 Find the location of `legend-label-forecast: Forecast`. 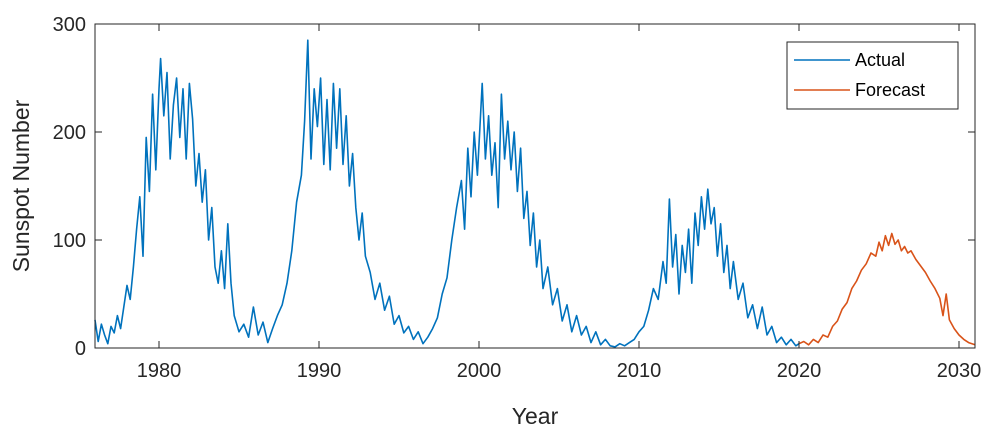

legend-label-forecast: Forecast is located at coordinates (890, 90).